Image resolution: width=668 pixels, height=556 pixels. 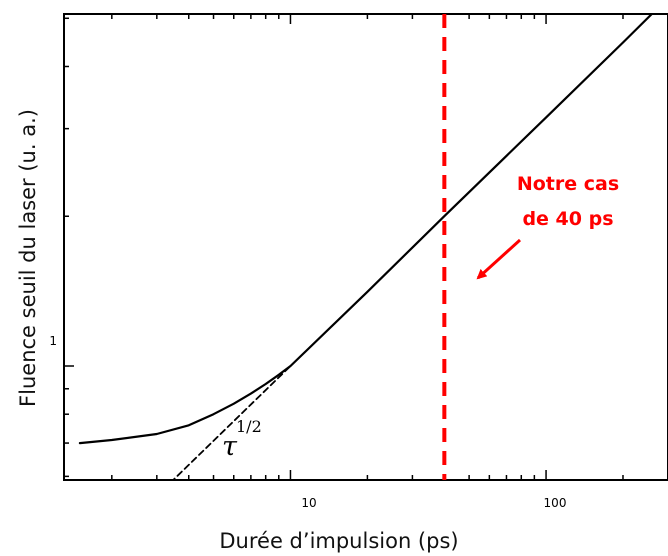 What do you see at coordinates (499, 259) in the screenshot?
I see `case-arrow` at bounding box center [499, 259].